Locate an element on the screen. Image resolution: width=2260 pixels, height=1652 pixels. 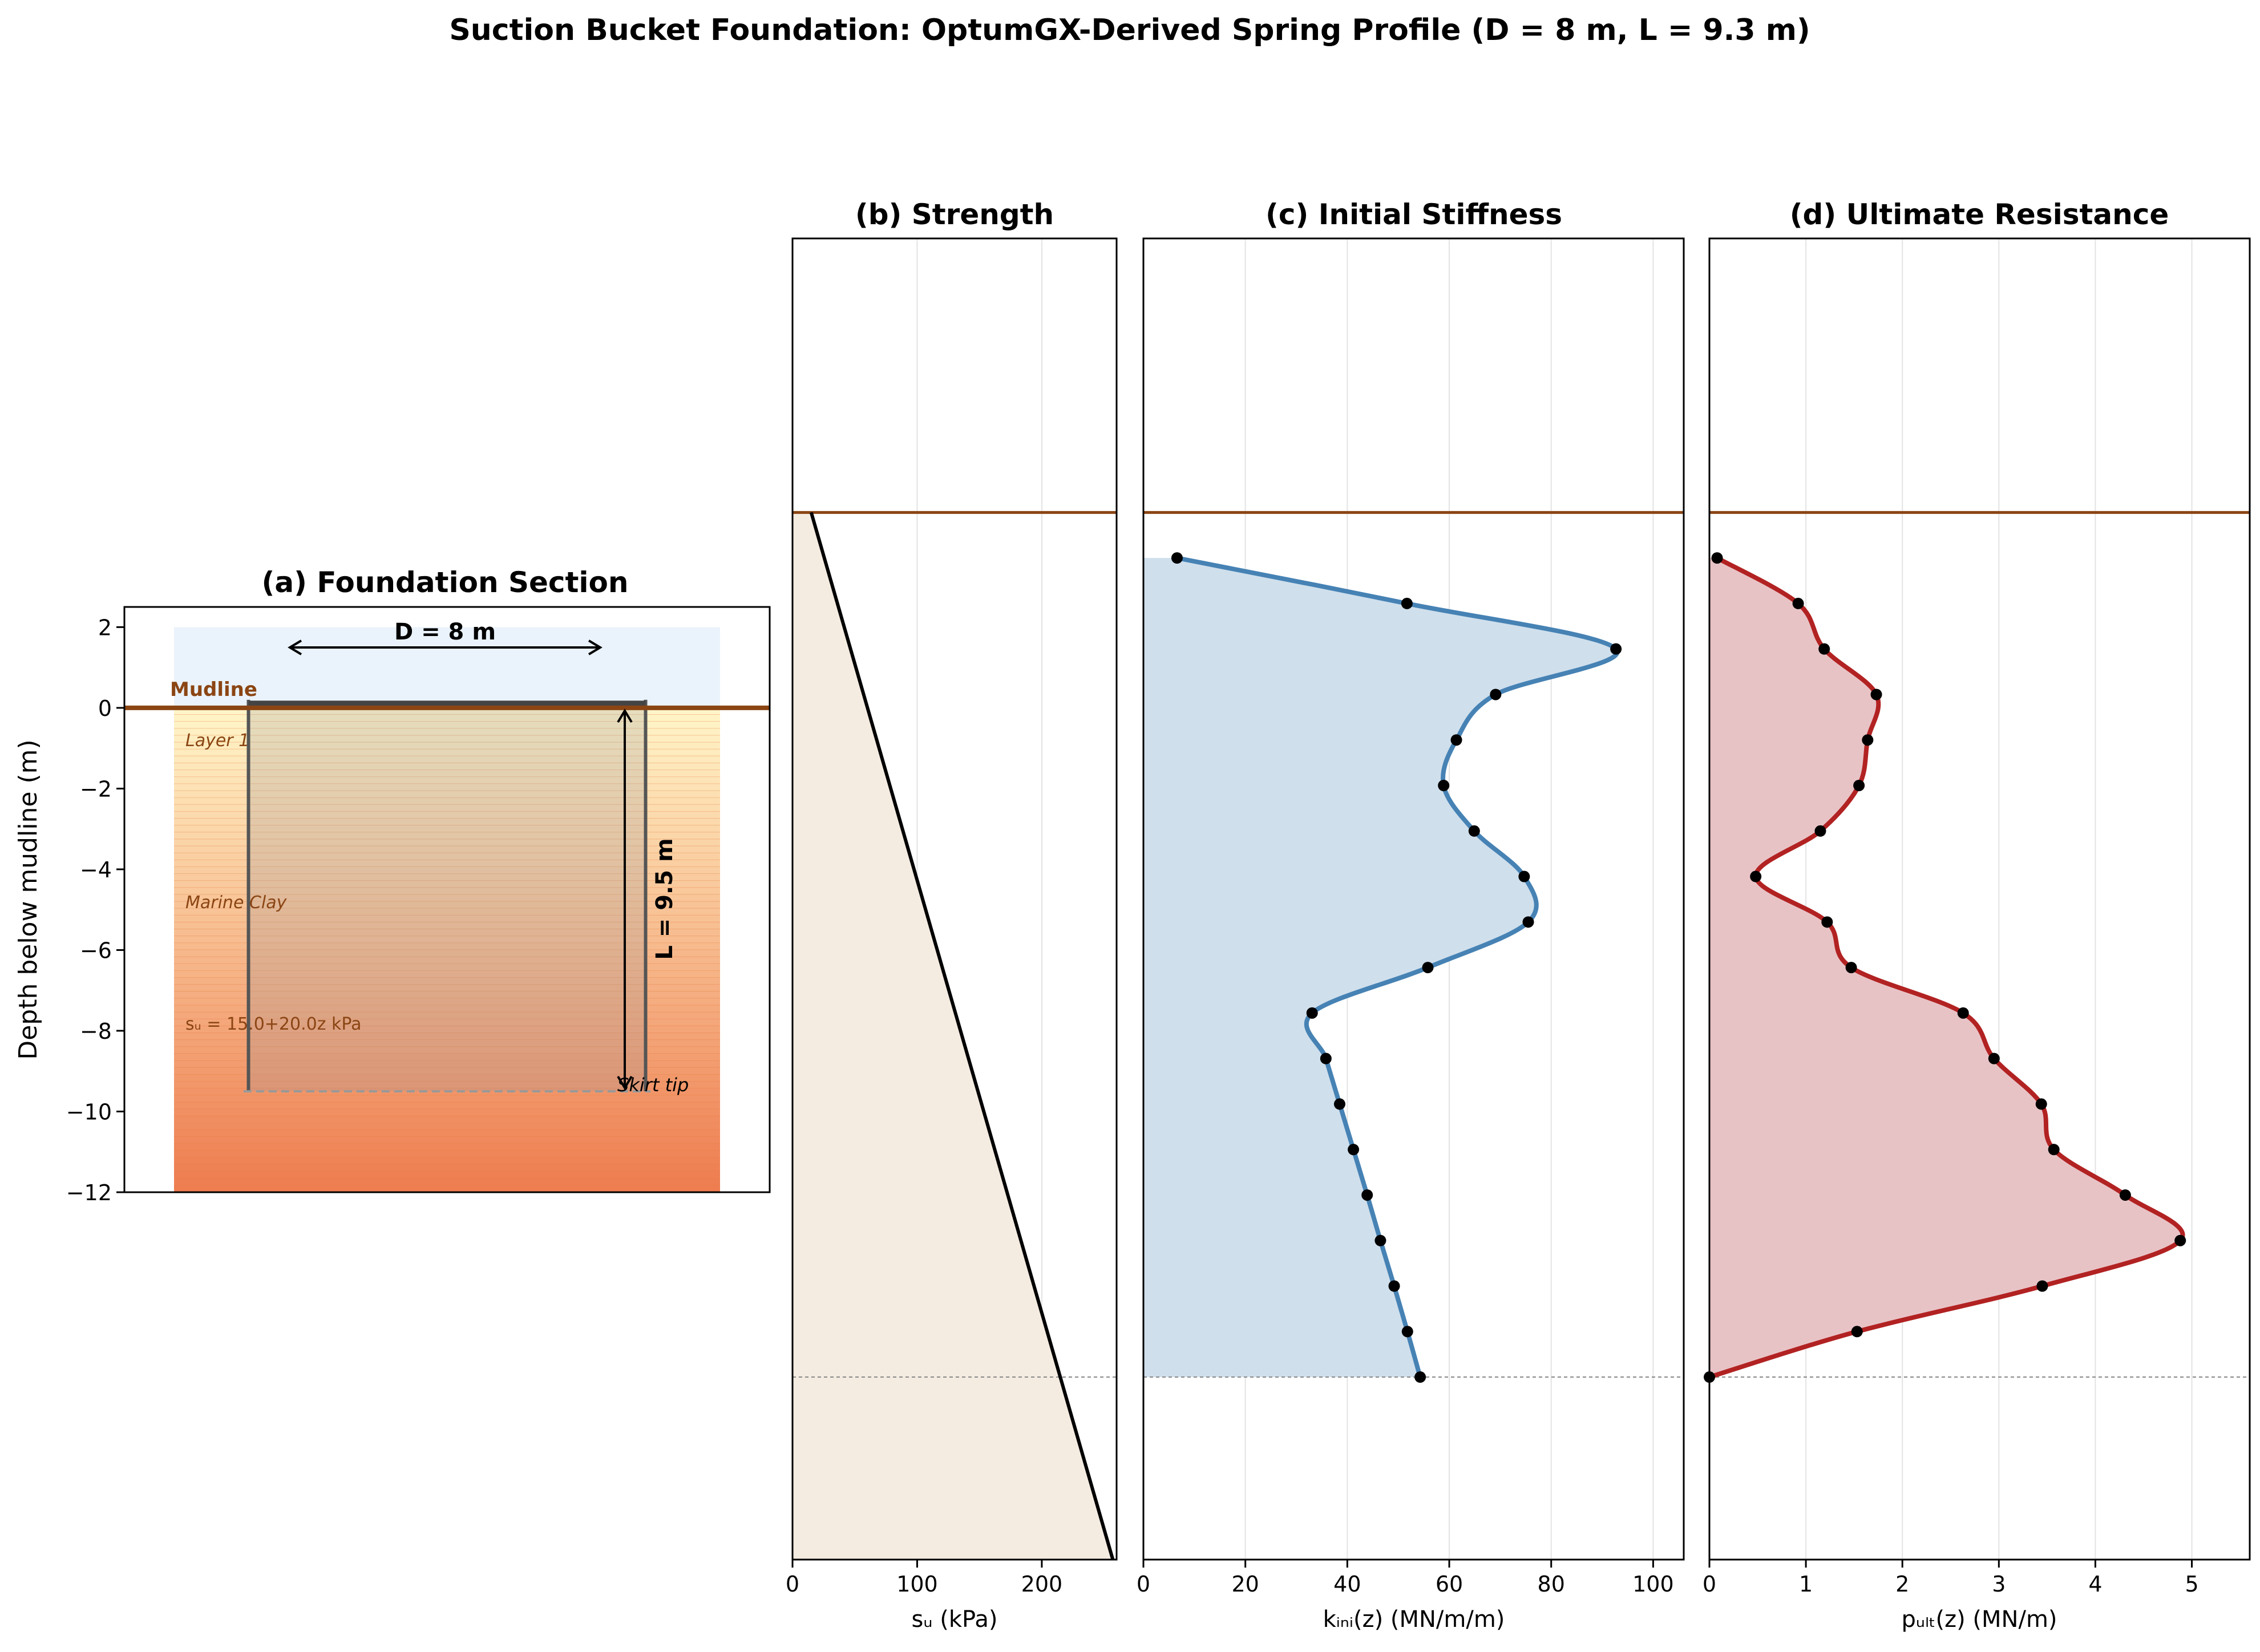
y-tick-label: −6 is located at coordinates (96, 950).